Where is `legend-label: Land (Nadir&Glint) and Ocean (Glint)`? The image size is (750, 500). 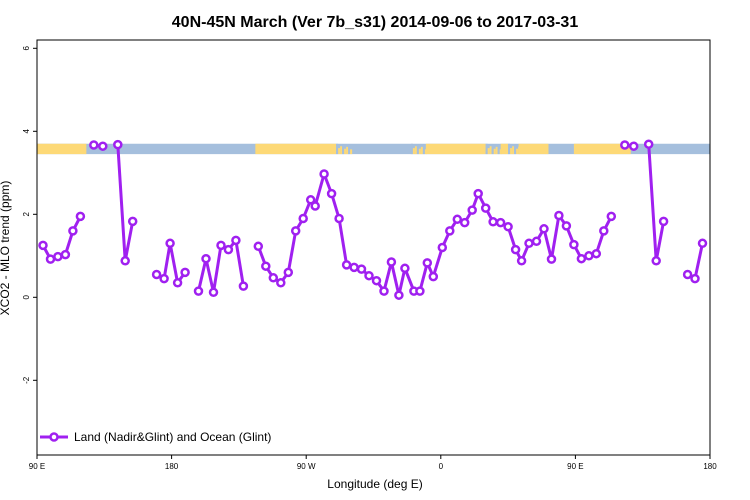 legend-label: Land (Nadir&Glint) and Ocean (Glint) is located at coordinates (172, 437).